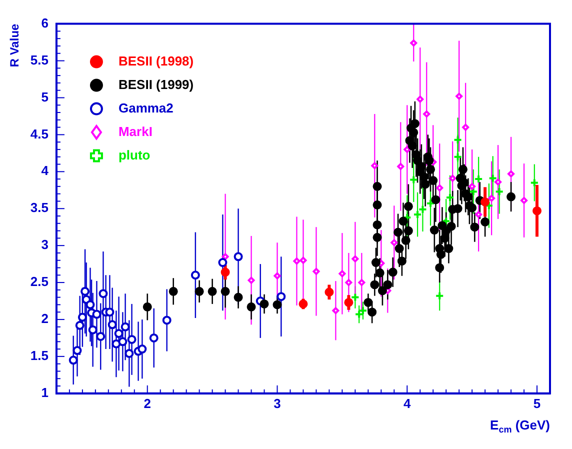 The image size is (572, 449). Describe the element at coordinates (39, 208) in the screenshot. I see `y-tick-label: 3.5` at that location.